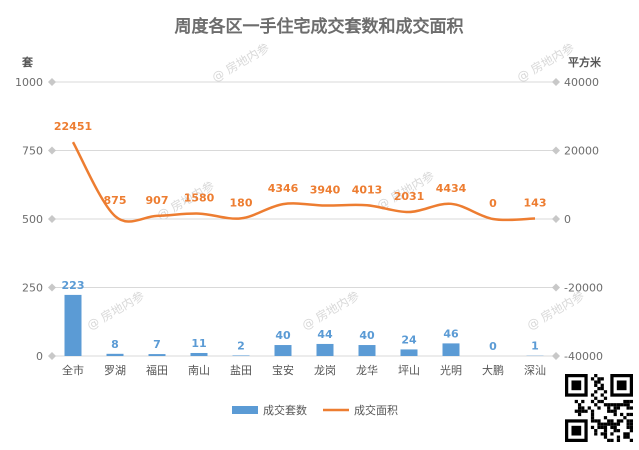 The width and height of the screenshot is (639, 450). I want to click on bar-盐田, so click(241, 355).